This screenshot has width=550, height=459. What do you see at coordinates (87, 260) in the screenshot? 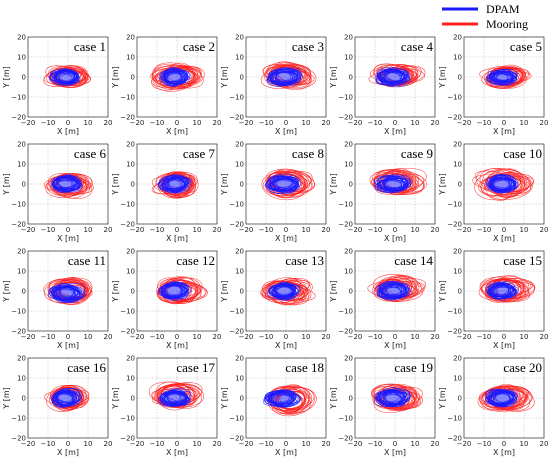
I see `panel-title: case 11` at bounding box center [87, 260].